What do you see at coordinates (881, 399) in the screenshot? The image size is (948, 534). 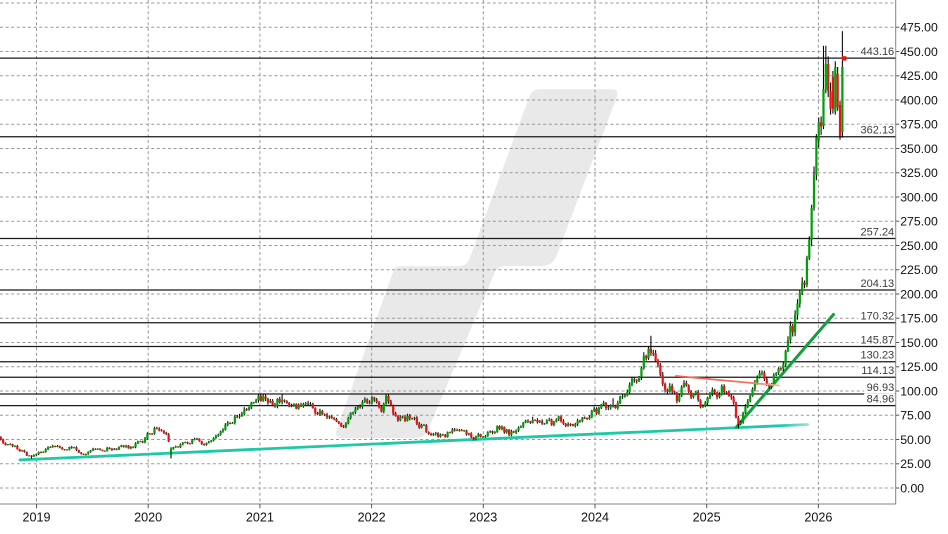 I see `svg-text: 84.96` at bounding box center [881, 399].